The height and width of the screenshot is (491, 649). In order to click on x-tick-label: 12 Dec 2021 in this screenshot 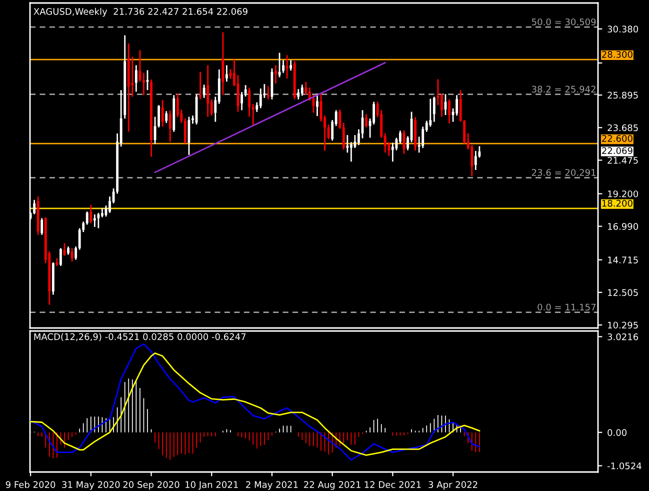, I will do `click(392, 484)`.